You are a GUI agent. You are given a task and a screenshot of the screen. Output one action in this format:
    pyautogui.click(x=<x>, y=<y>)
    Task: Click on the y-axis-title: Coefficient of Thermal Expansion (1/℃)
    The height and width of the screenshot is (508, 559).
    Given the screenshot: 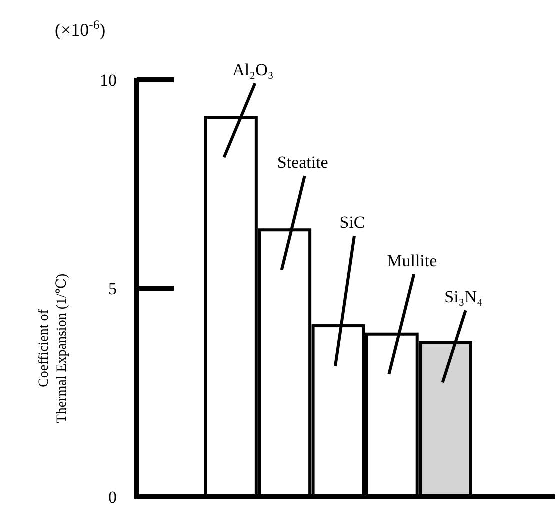 What is the action you would take?
    pyautogui.click(x=53, y=348)
    